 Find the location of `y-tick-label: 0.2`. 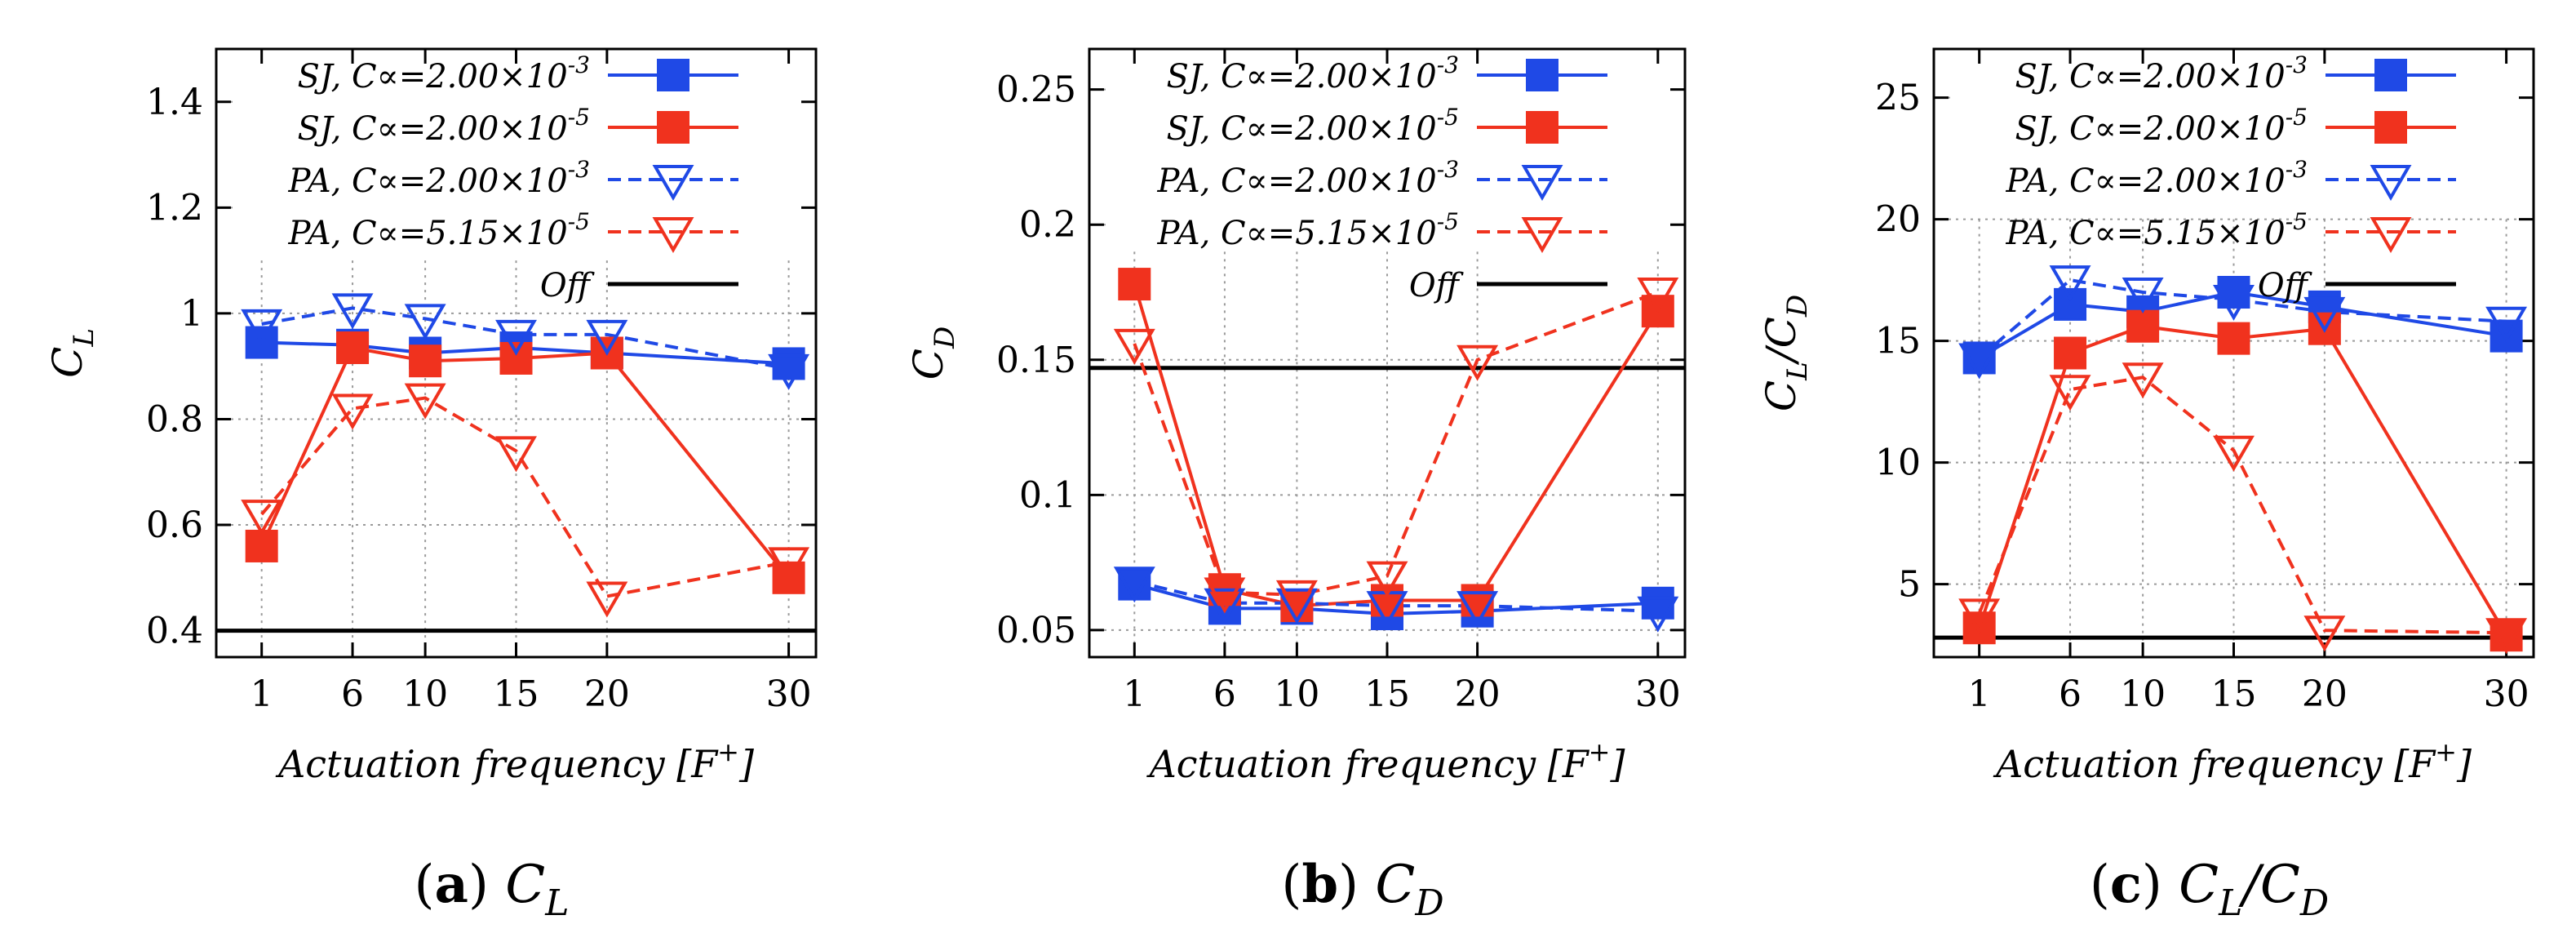

y-tick-label: 0.2 is located at coordinates (1047, 225).